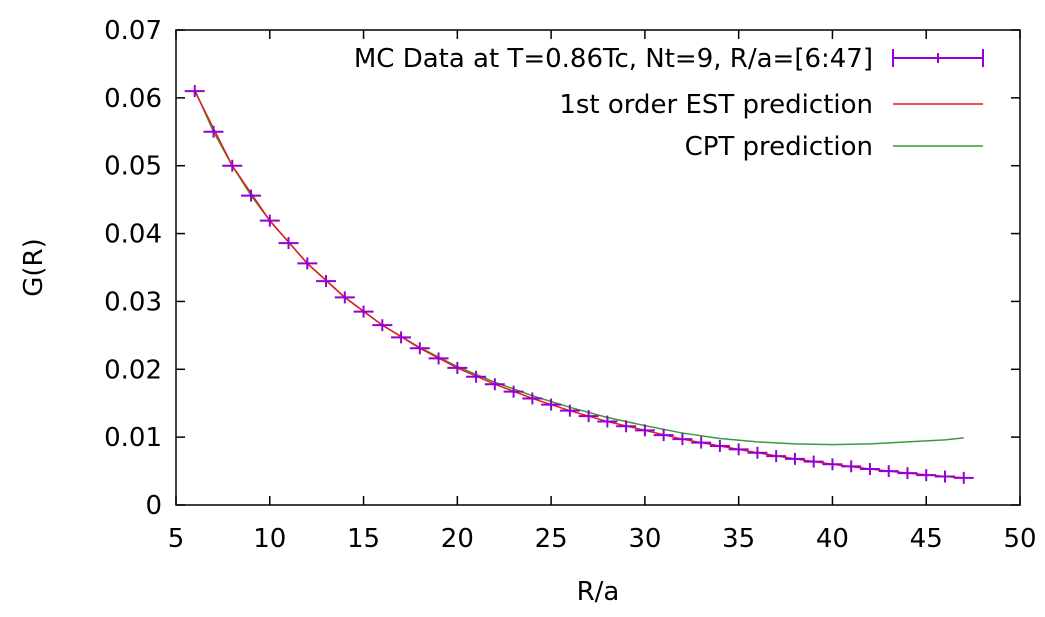 This screenshot has height=617, width=1045. Describe the element at coordinates (716, 105) in the screenshot. I see `legend-label: 1st order EST prediction` at that location.